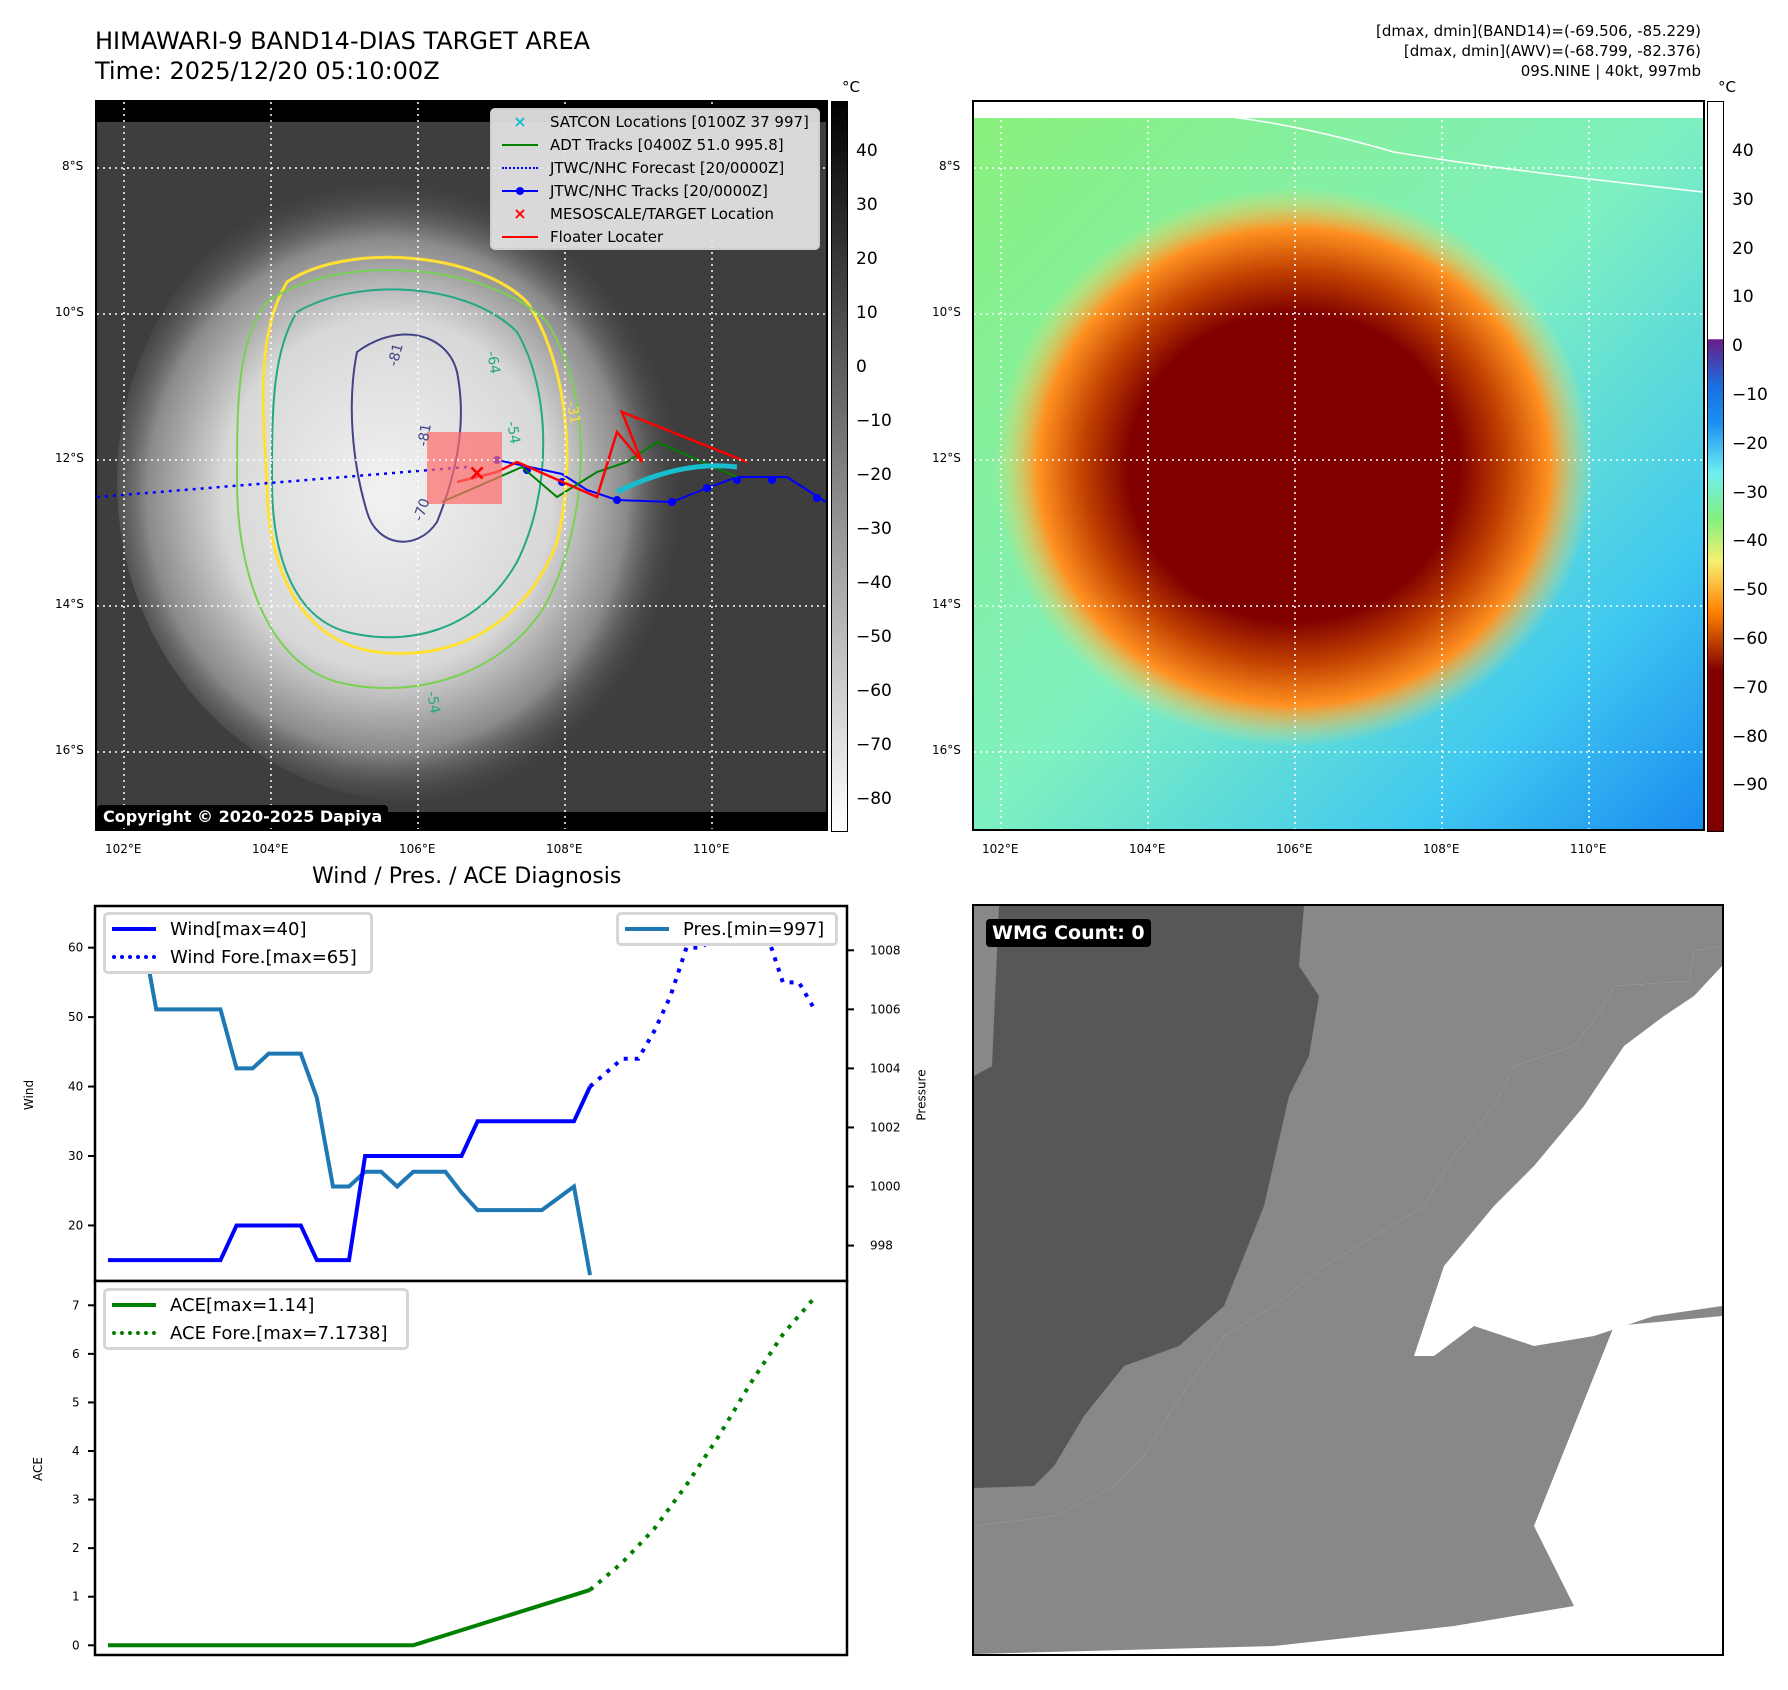 This screenshot has width=1788, height=1690. Describe the element at coordinates (1000, 849) in the screenshot. I see `lon-tick: 102°E` at that location.